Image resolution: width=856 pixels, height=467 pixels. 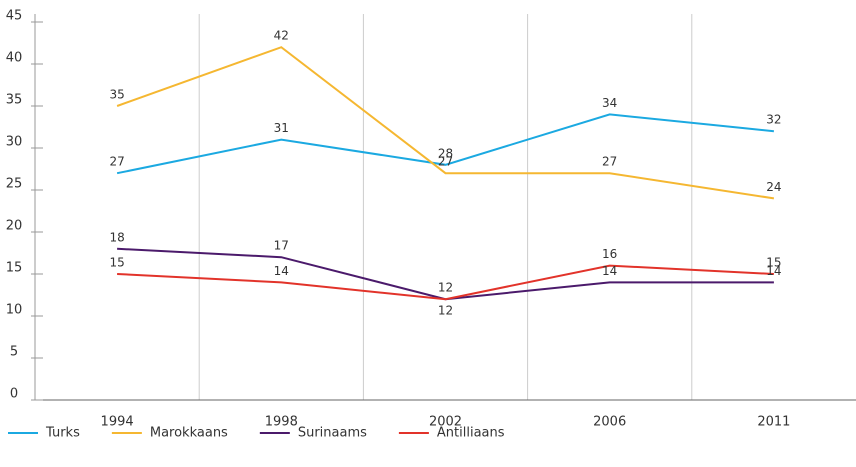 I want to click on data-label: 34, so click(x=609, y=103).